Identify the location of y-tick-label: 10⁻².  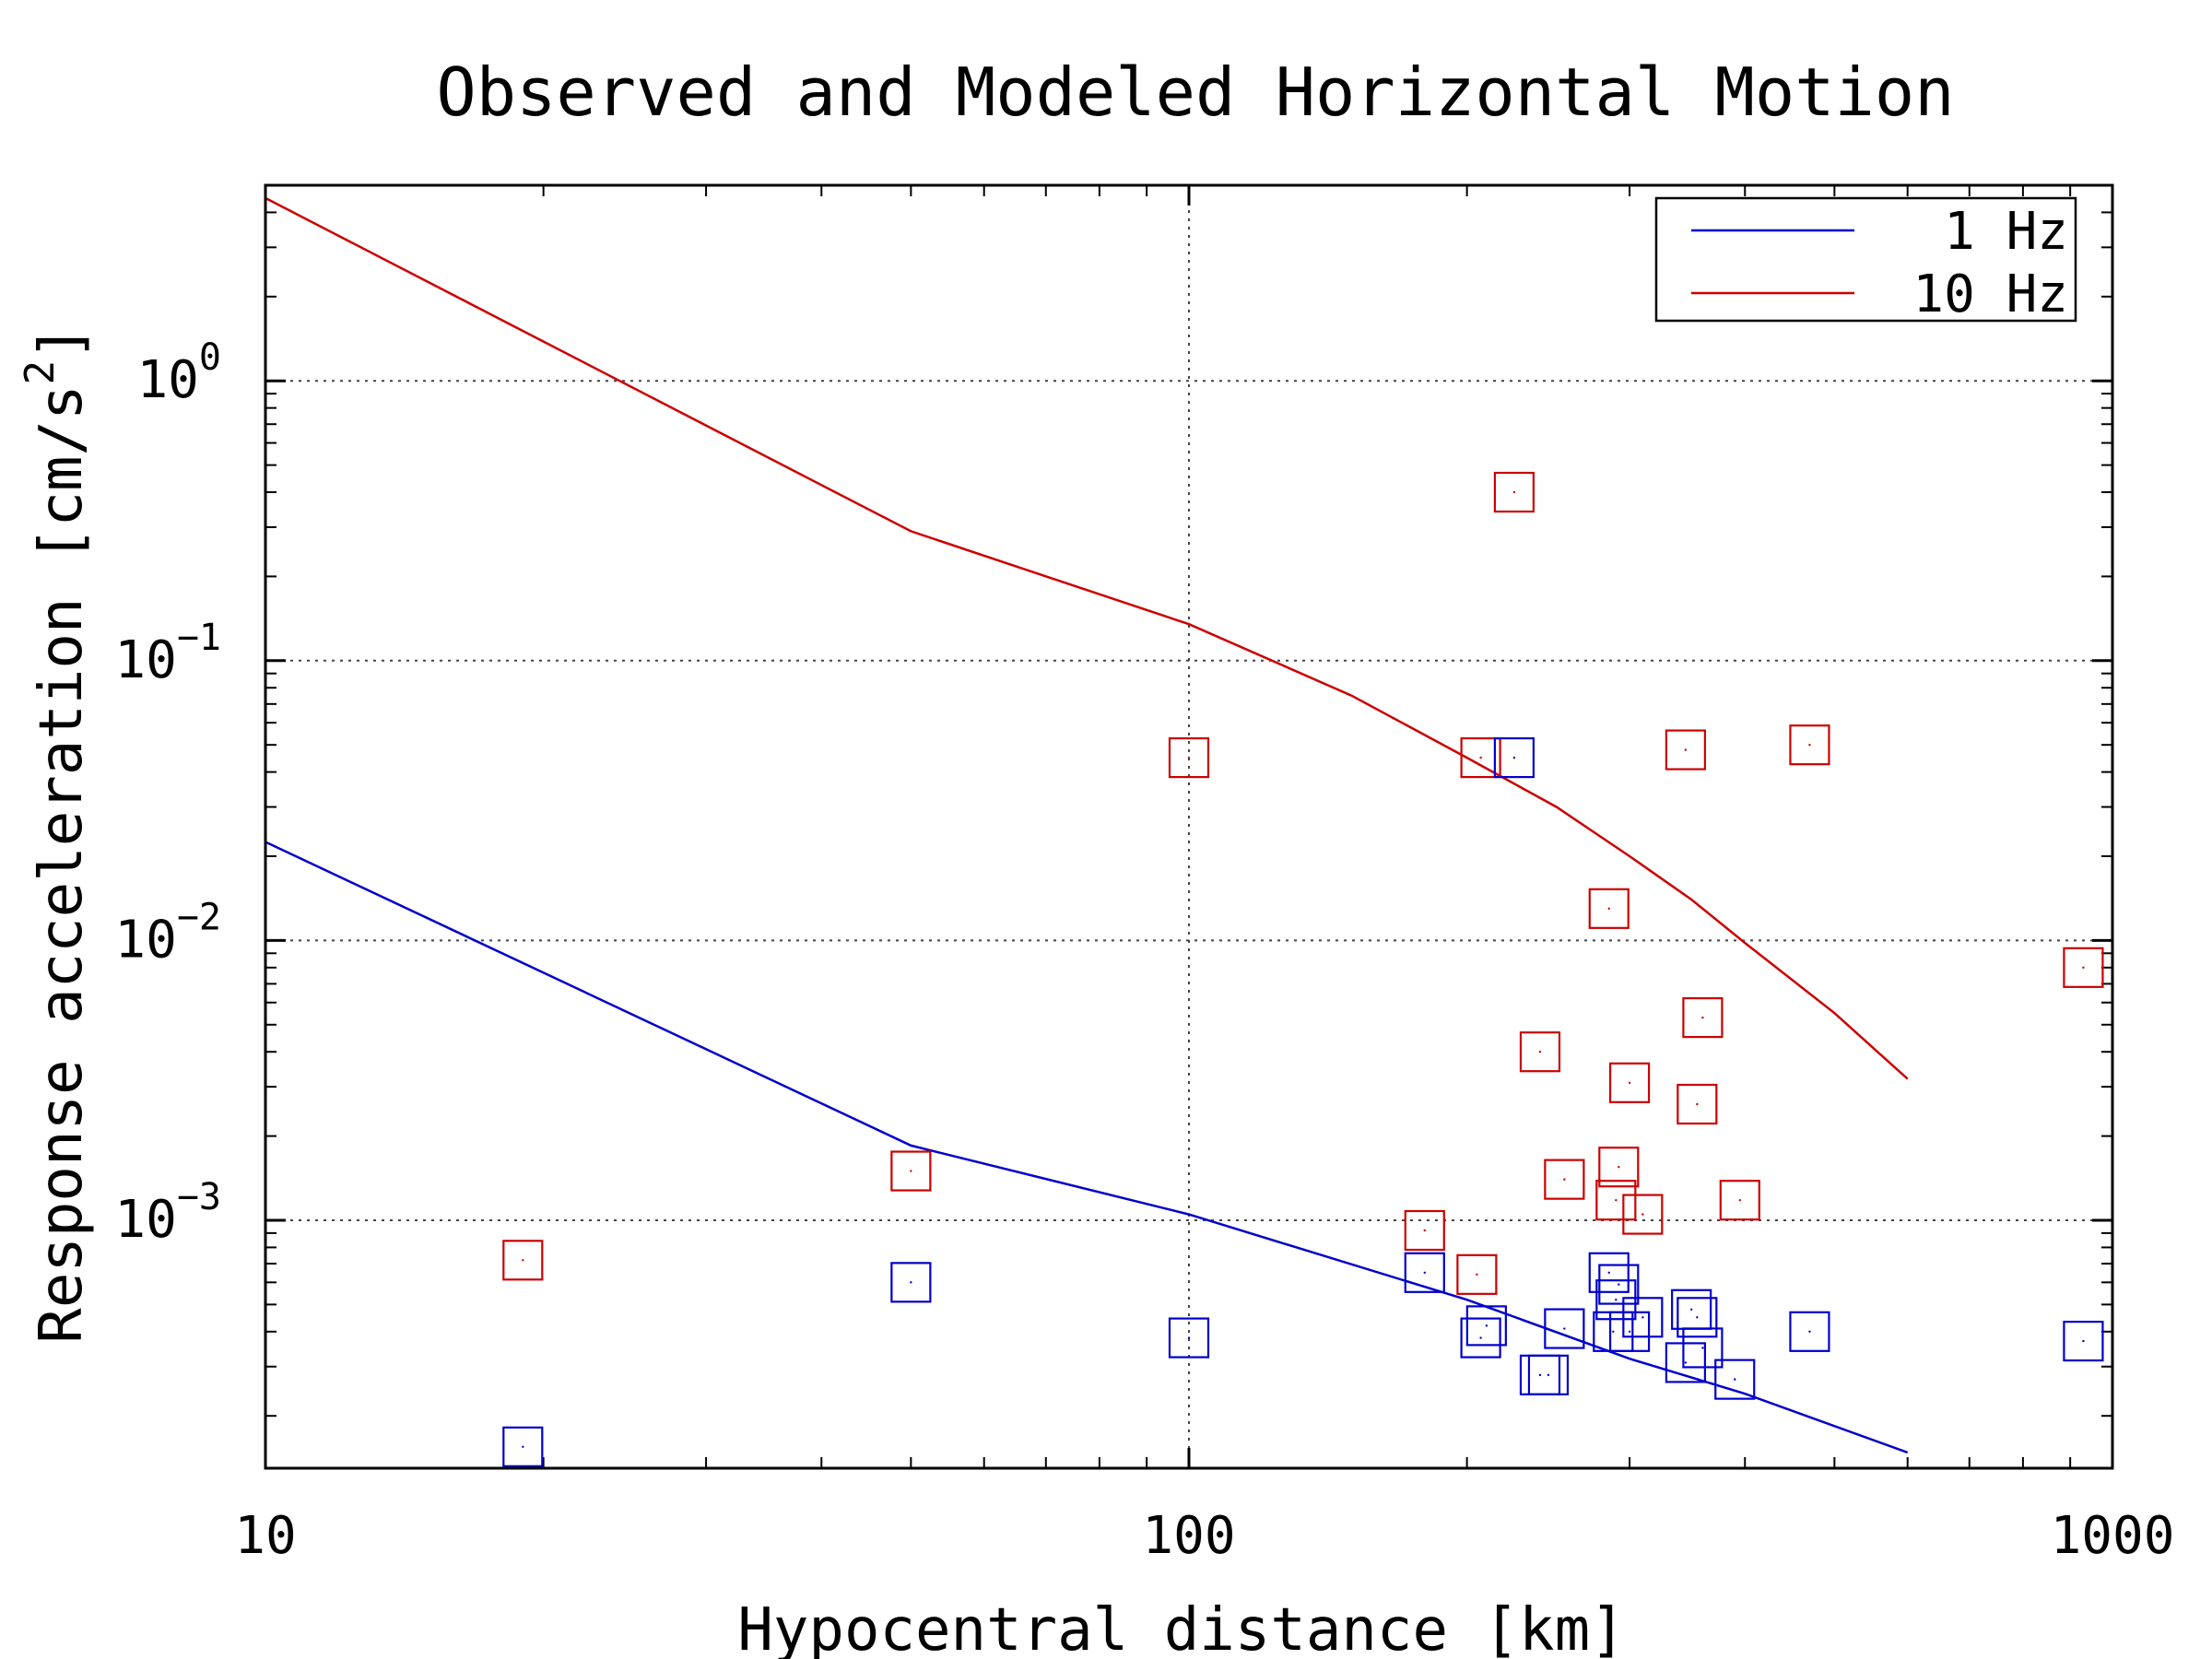
(167, 933).